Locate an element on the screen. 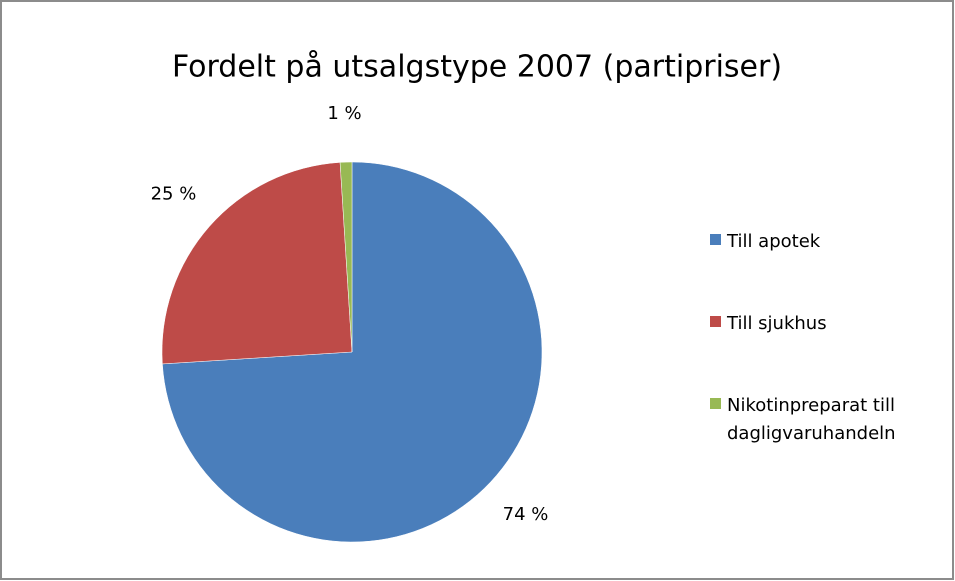  data-label: 1 % is located at coordinates (344, 113).